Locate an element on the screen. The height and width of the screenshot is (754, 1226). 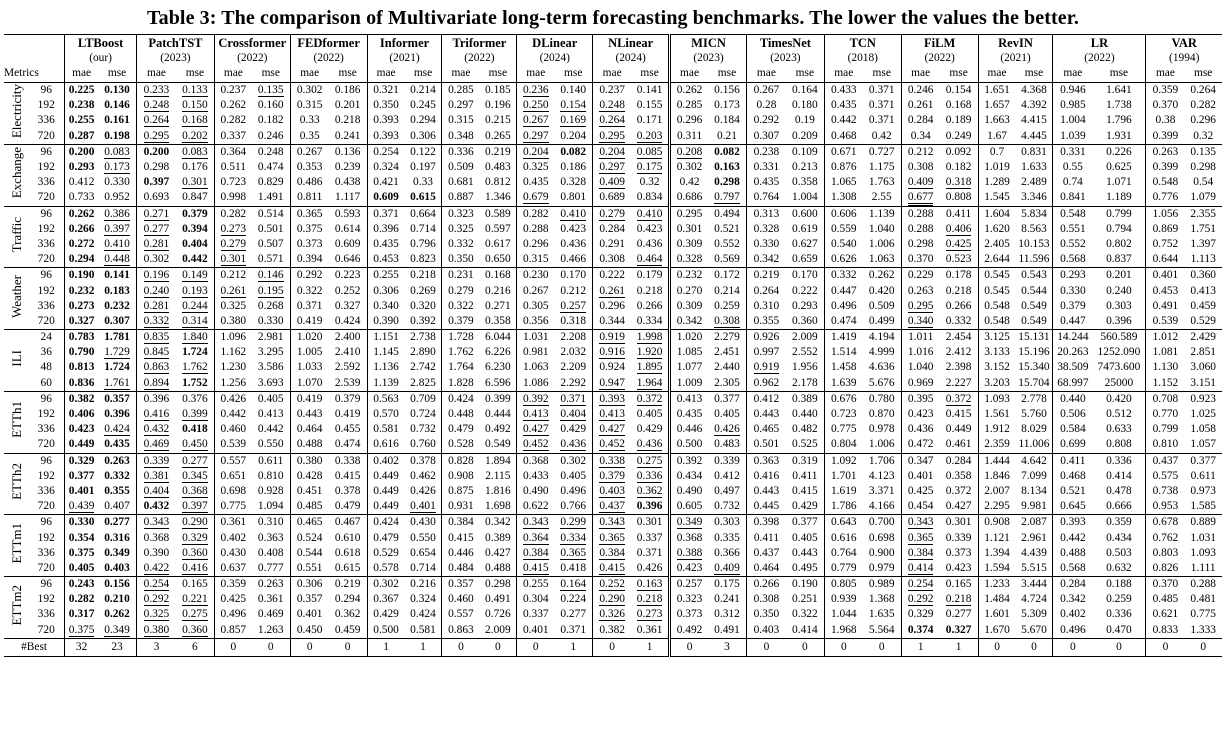
metric-value: 0.343 is located at coordinates (612, 522).